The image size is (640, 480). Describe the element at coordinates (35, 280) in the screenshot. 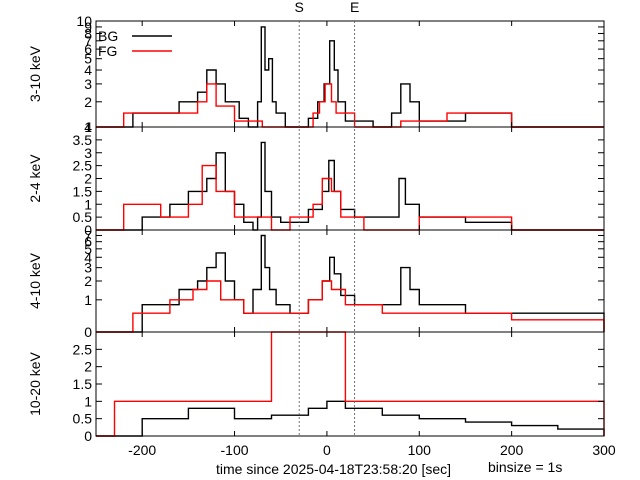

I see `y-axis-label: 4-10 keV` at that location.